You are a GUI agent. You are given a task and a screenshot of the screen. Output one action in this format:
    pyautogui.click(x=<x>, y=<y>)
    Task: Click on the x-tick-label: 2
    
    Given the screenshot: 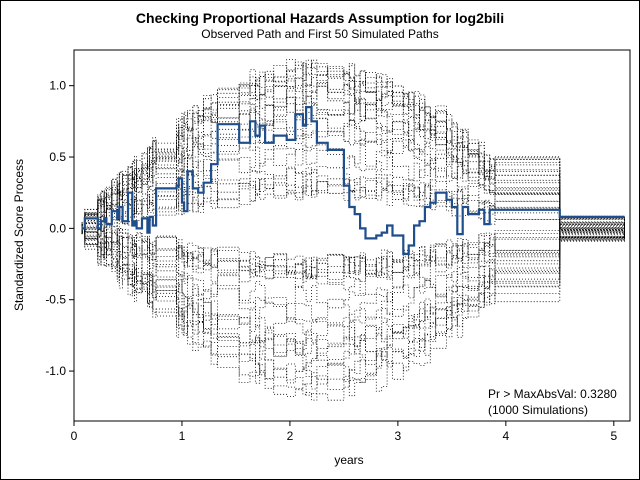 What is the action you would take?
    pyautogui.click(x=290, y=436)
    